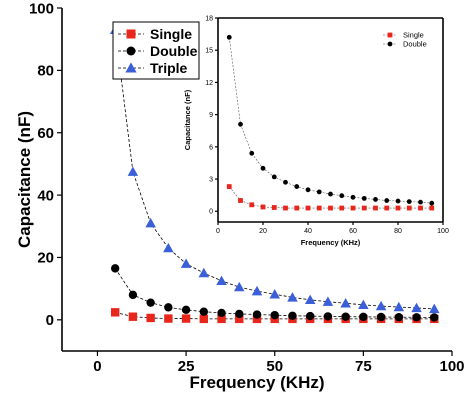 The height and width of the screenshot is (402, 474). Describe the element at coordinates (211, 212) in the screenshot. I see `inset-y-tick-label: 0` at that location.